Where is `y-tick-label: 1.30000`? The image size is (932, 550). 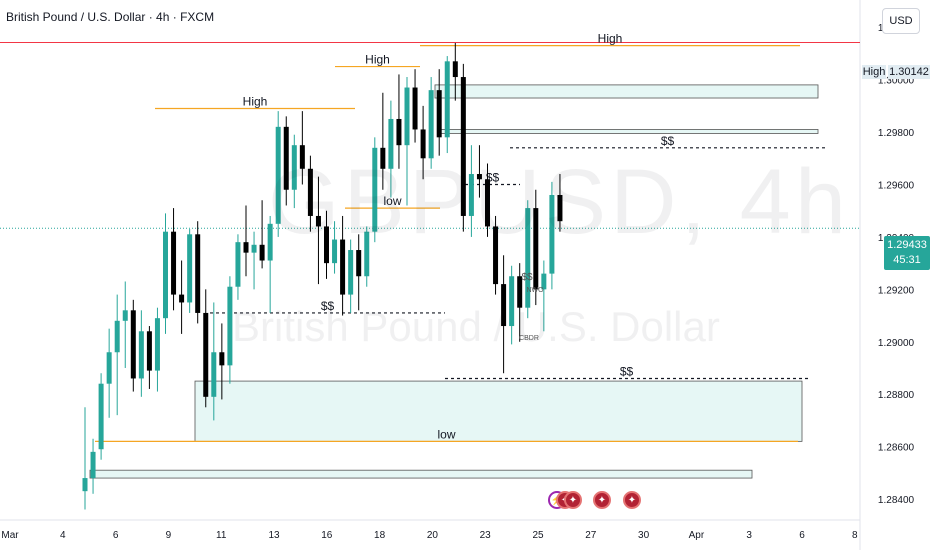 y-tick-label: 1.30000 is located at coordinates (896, 81).